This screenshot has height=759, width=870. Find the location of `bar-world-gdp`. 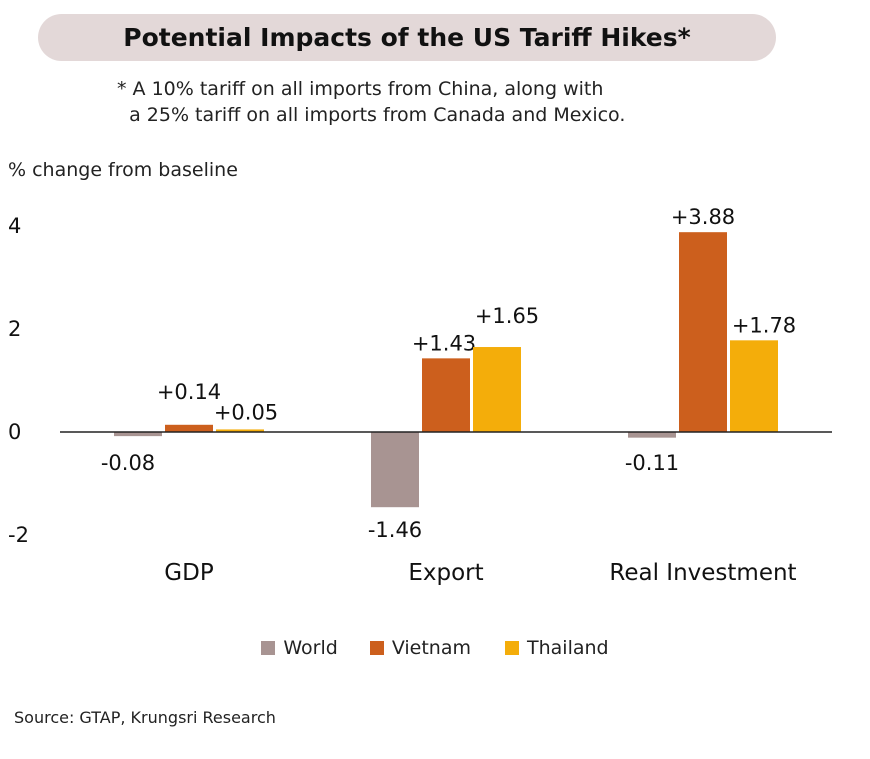

bar-world-gdp is located at coordinates (138, 434).